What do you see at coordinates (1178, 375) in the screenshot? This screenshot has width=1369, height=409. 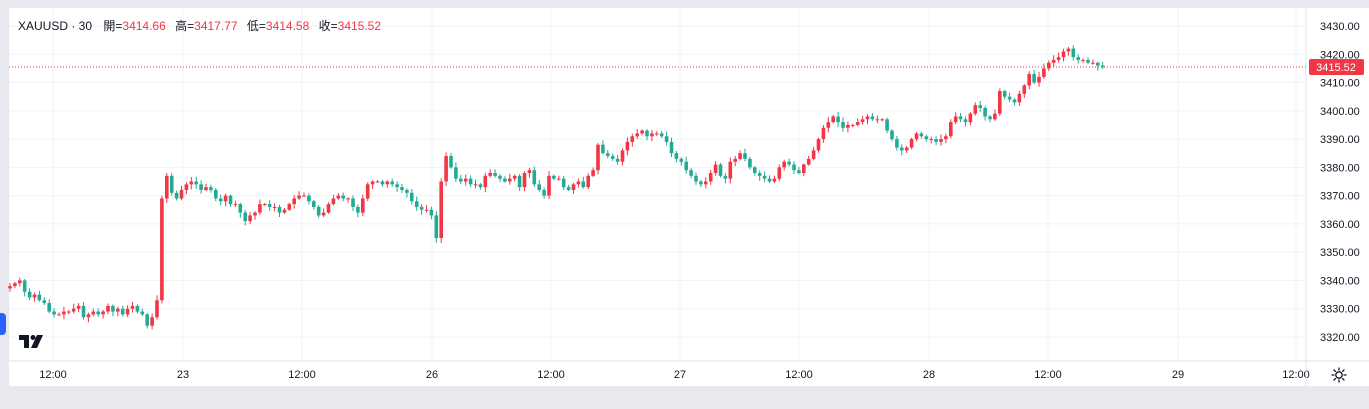 I see `x-tick-label: 29` at bounding box center [1178, 375].